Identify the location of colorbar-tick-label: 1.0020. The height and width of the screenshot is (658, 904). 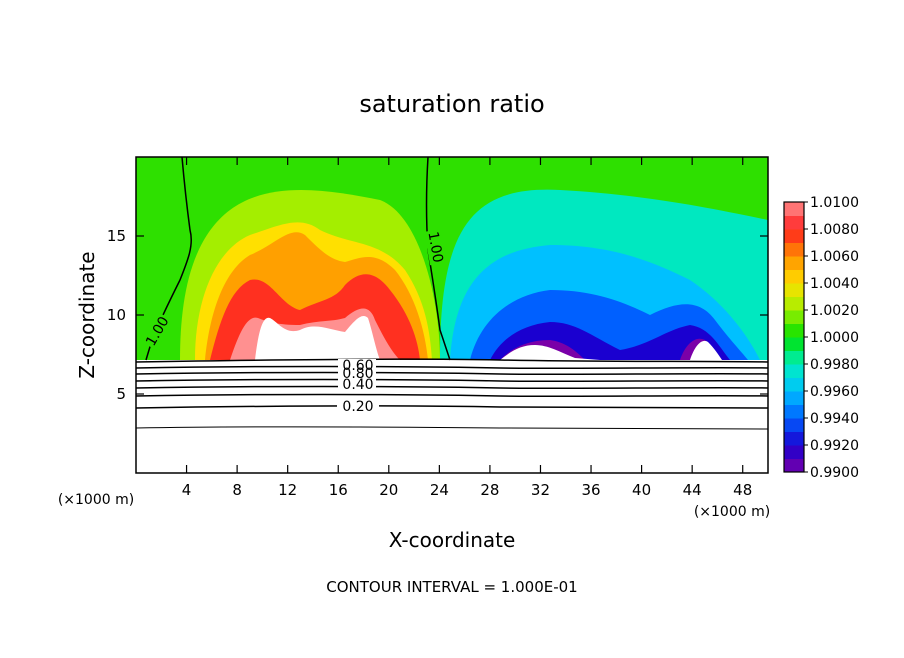
(834, 311).